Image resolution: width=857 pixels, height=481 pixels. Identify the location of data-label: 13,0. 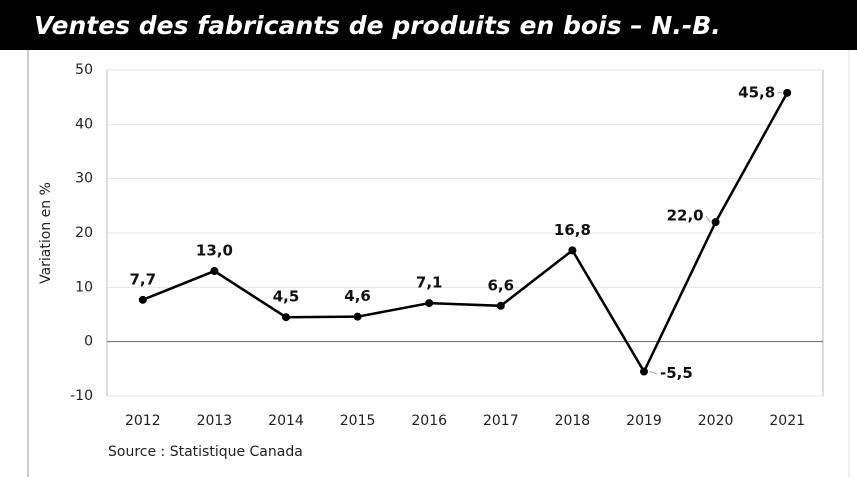
(214, 251).